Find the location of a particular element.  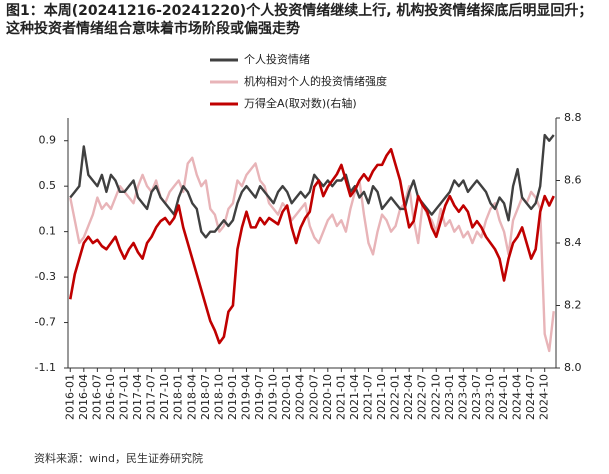

x-tick-label: 2021-01 is located at coordinates (340, 397).